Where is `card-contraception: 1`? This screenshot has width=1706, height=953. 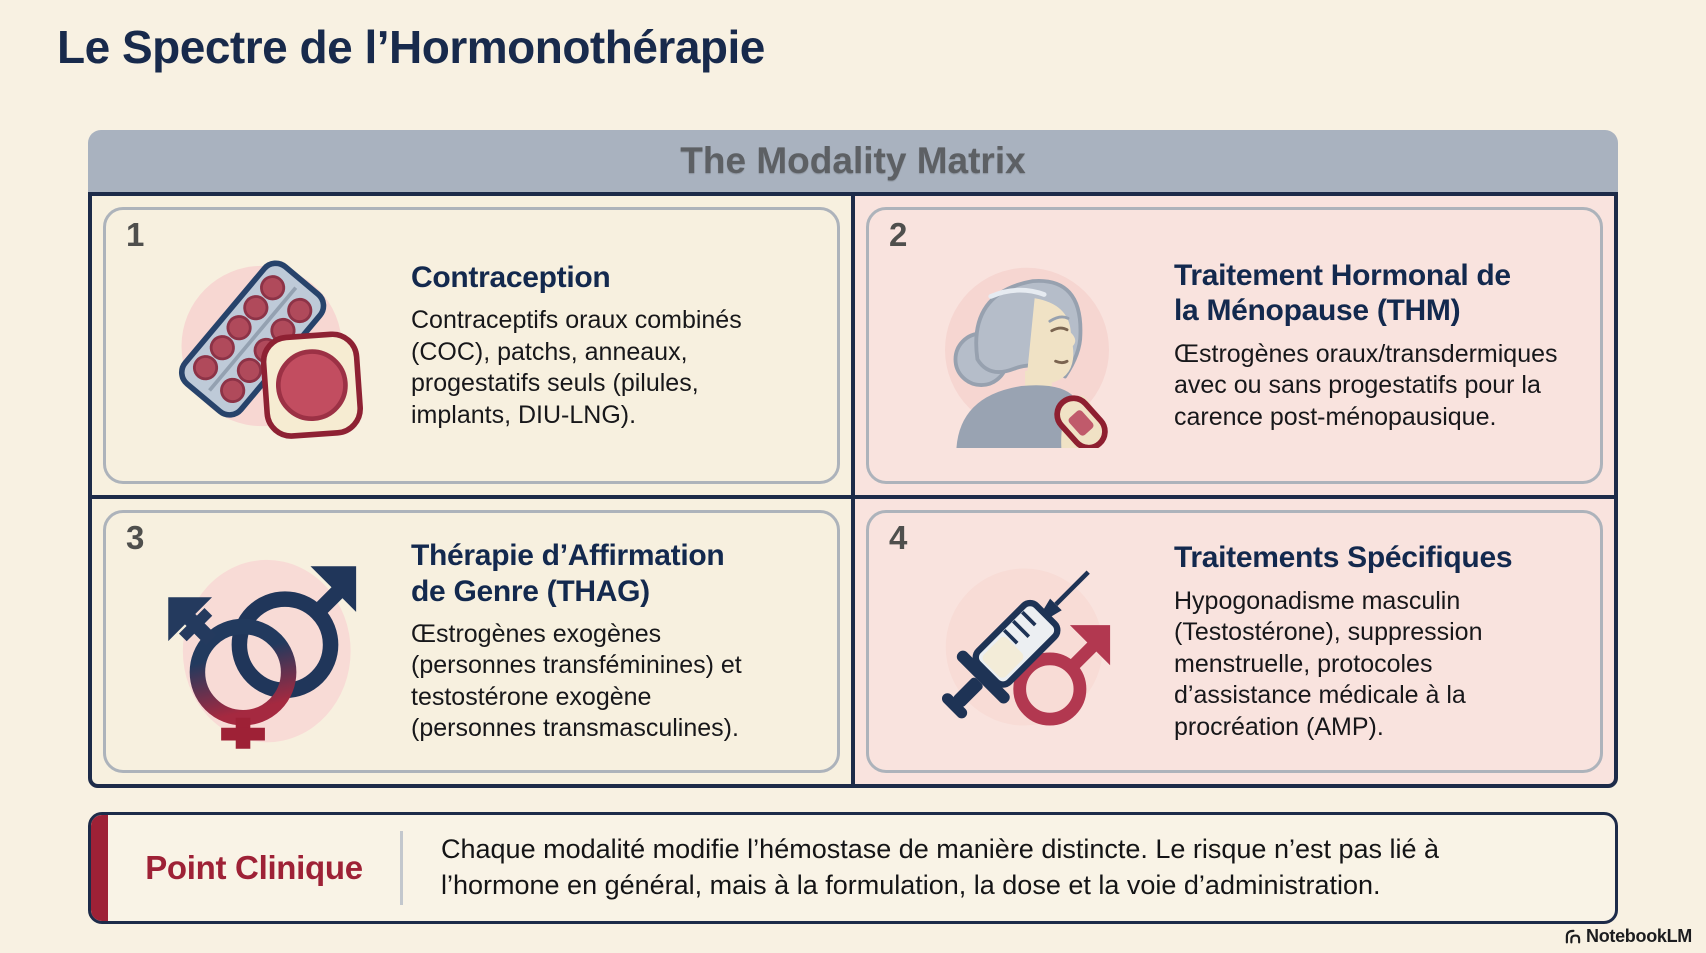
card-contraception: 1 is located at coordinates (471, 346).